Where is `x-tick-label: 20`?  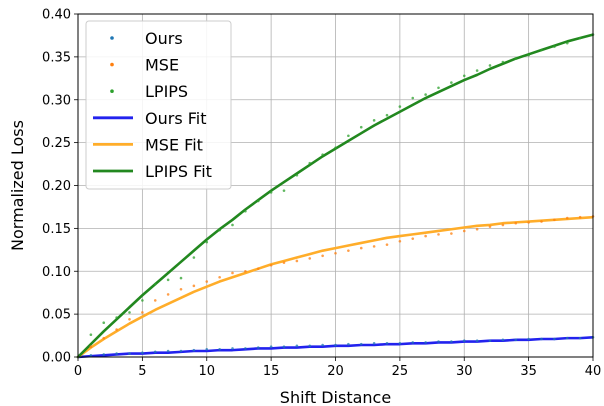 x-tick-label: 20 is located at coordinates (335, 371).